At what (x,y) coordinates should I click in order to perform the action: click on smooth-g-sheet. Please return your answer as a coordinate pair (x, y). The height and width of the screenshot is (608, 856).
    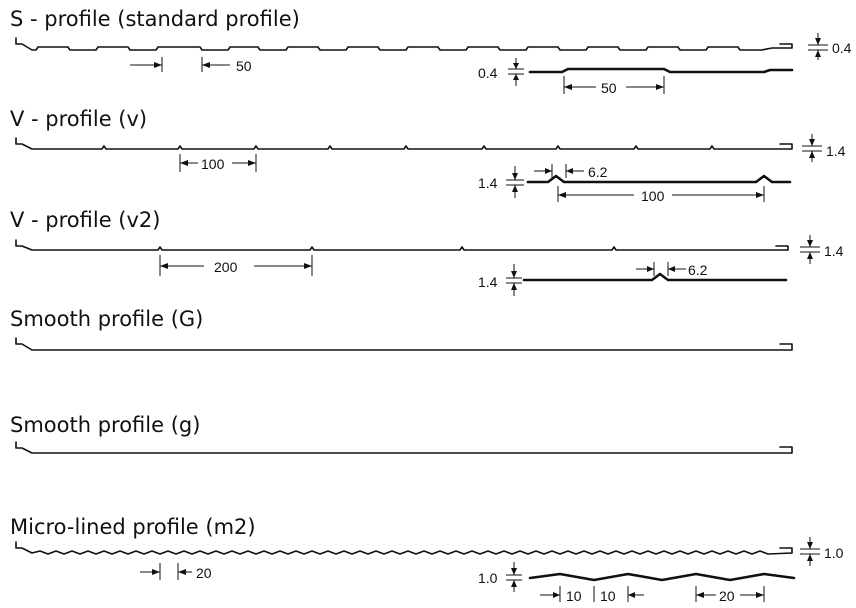
    Looking at the image, I should click on (404, 344).